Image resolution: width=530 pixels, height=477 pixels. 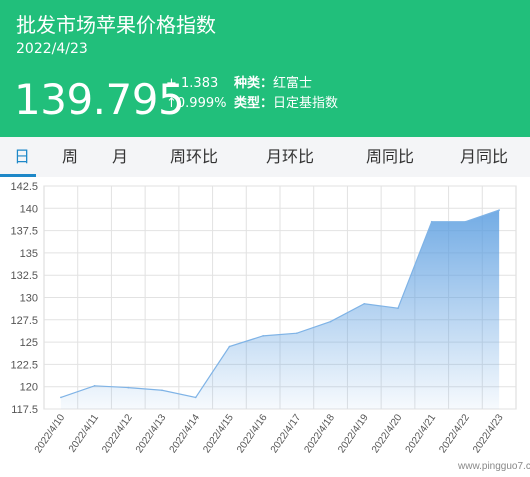 What do you see at coordinates (286, 433) in the screenshot?
I see `x-tick-label: 2022/4/17` at bounding box center [286, 433].